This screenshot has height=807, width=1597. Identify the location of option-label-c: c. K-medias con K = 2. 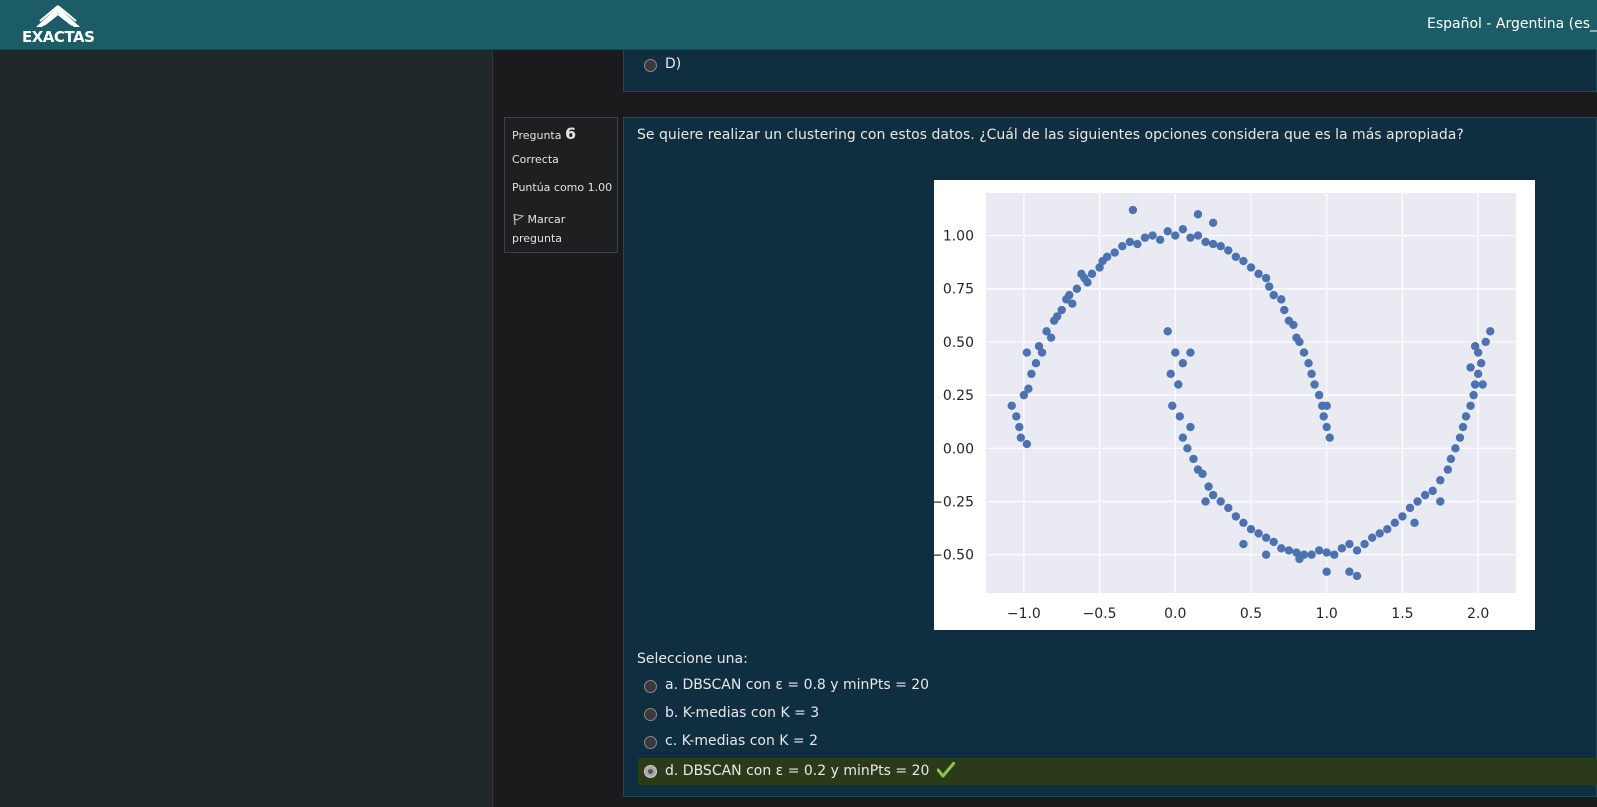
(742, 741).